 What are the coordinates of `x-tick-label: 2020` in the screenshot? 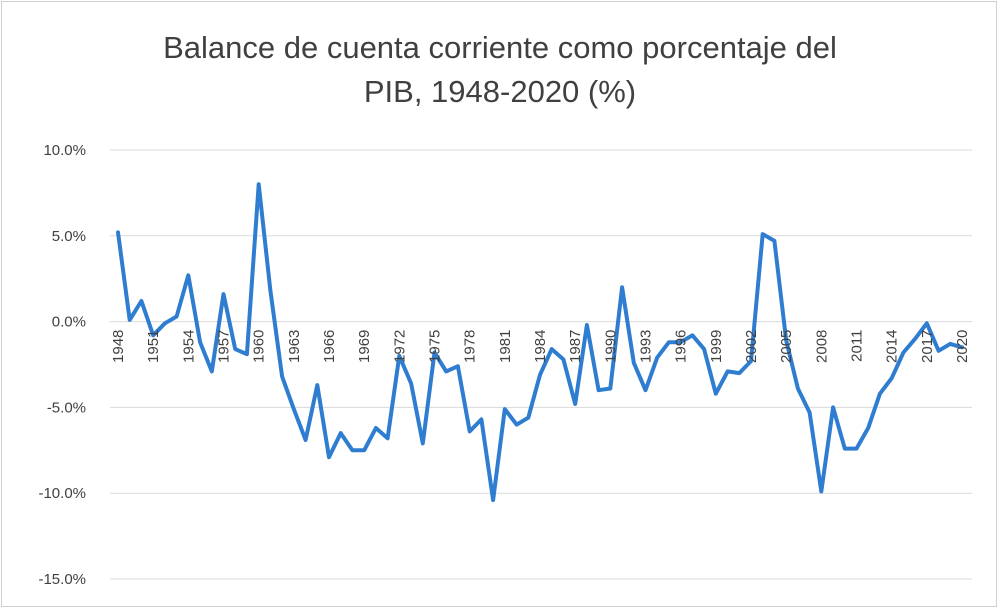 It's located at (962, 346).